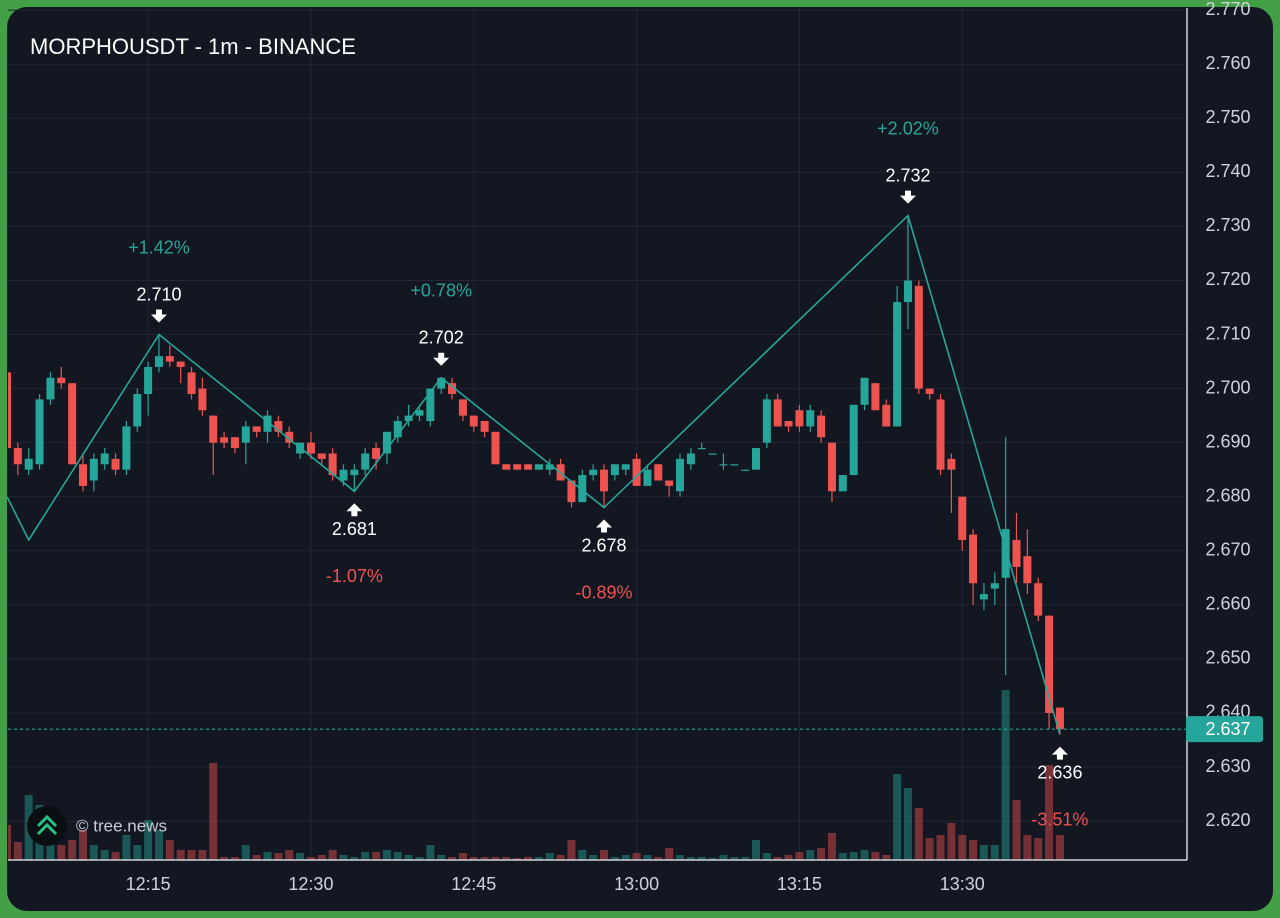 Image resolution: width=1280 pixels, height=918 pixels. What do you see at coordinates (799, 884) in the screenshot?
I see `x-tick-label: 13:15` at bounding box center [799, 884].